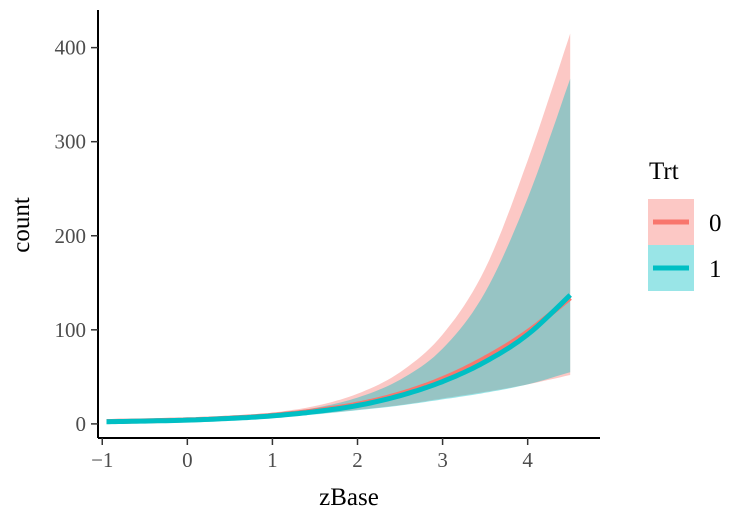 The image size is (730, 509). I want to click on x-tick-label: 1, so click(272, 460).